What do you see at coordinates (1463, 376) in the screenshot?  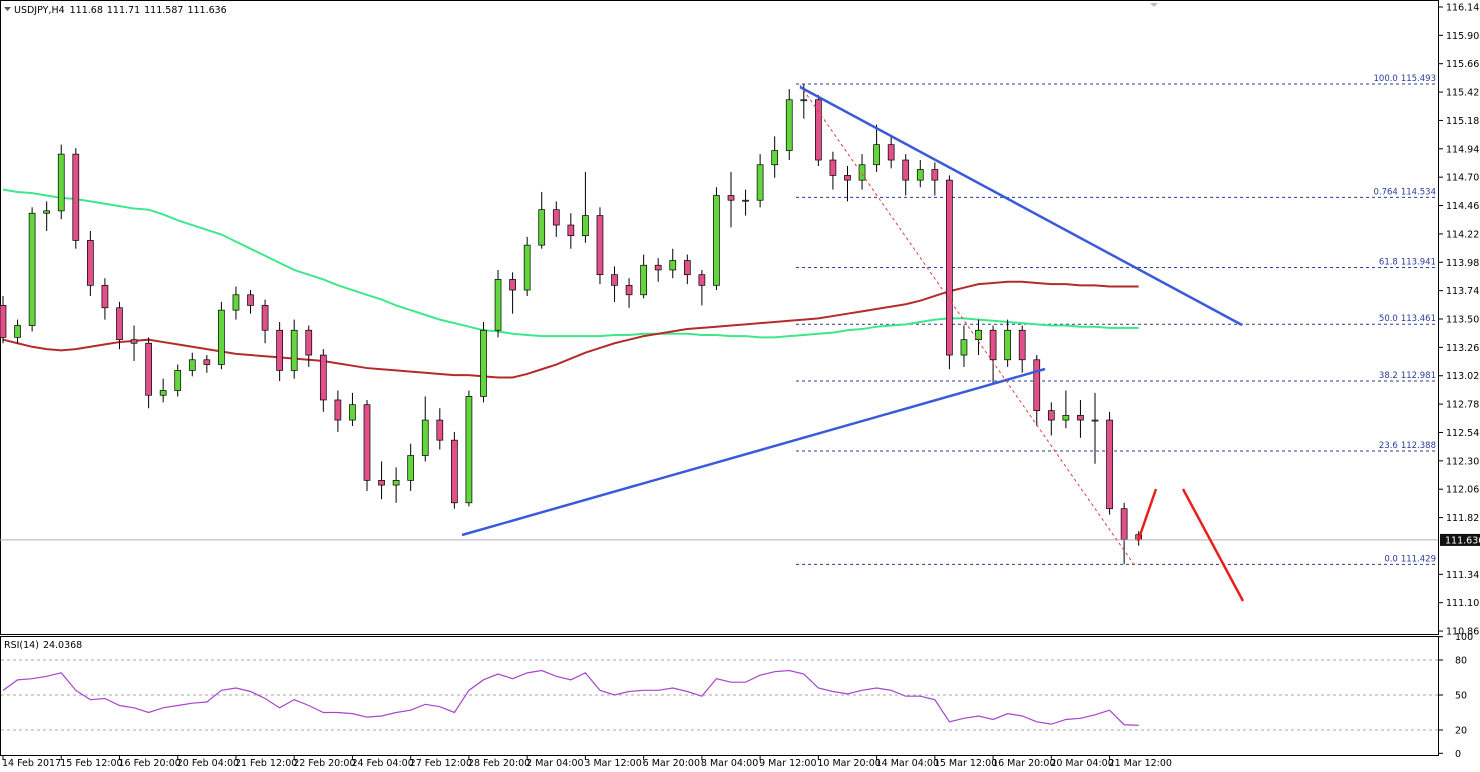 I see `y-tick-label: 113.025` at bounding box center [1463, 376].